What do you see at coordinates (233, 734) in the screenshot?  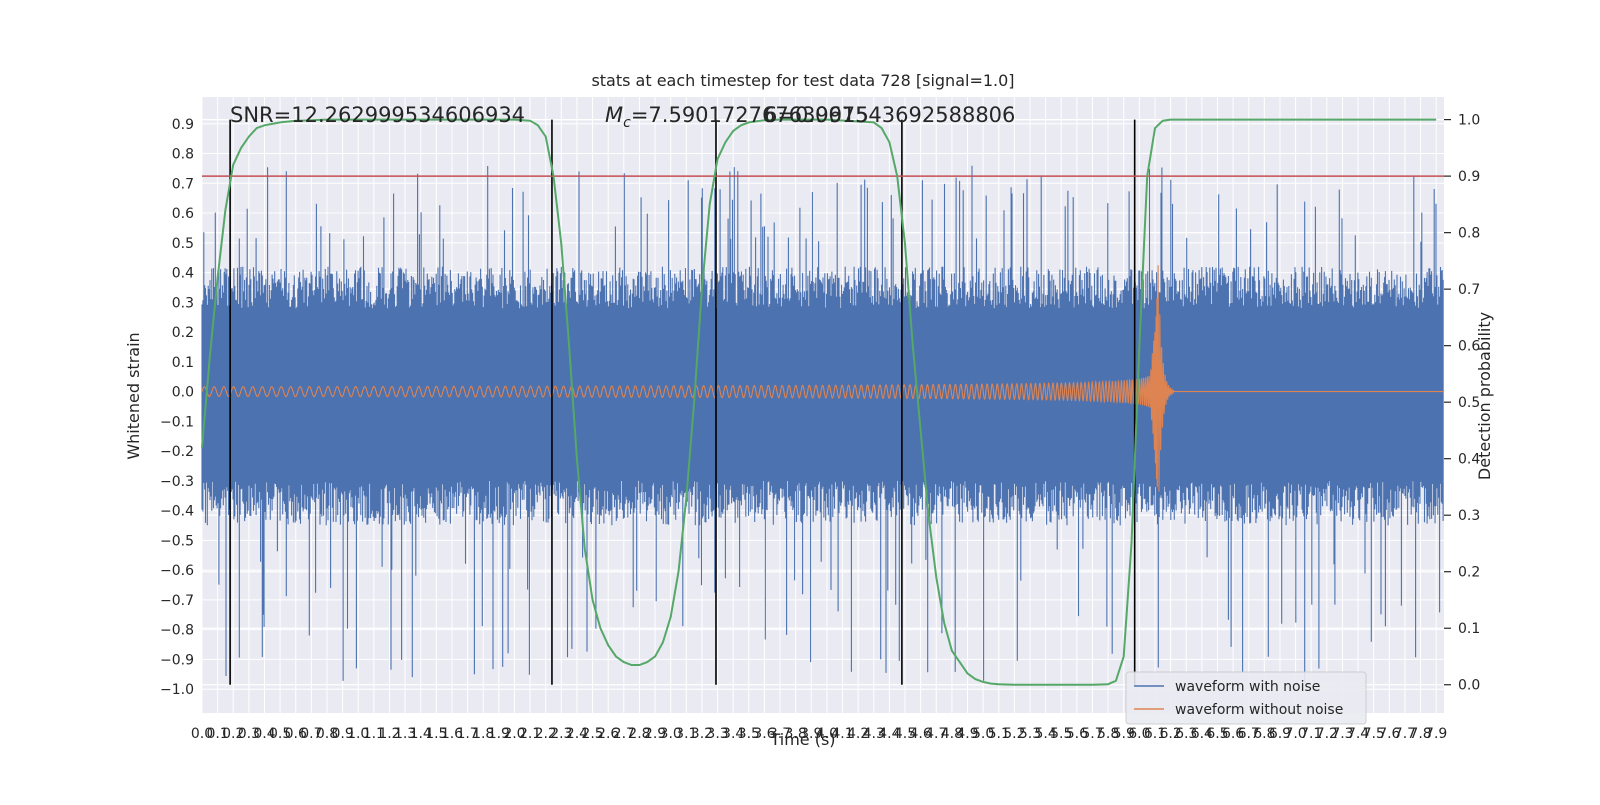 I see `x-tick-label: 0.2` at bounding box center [233, 734].